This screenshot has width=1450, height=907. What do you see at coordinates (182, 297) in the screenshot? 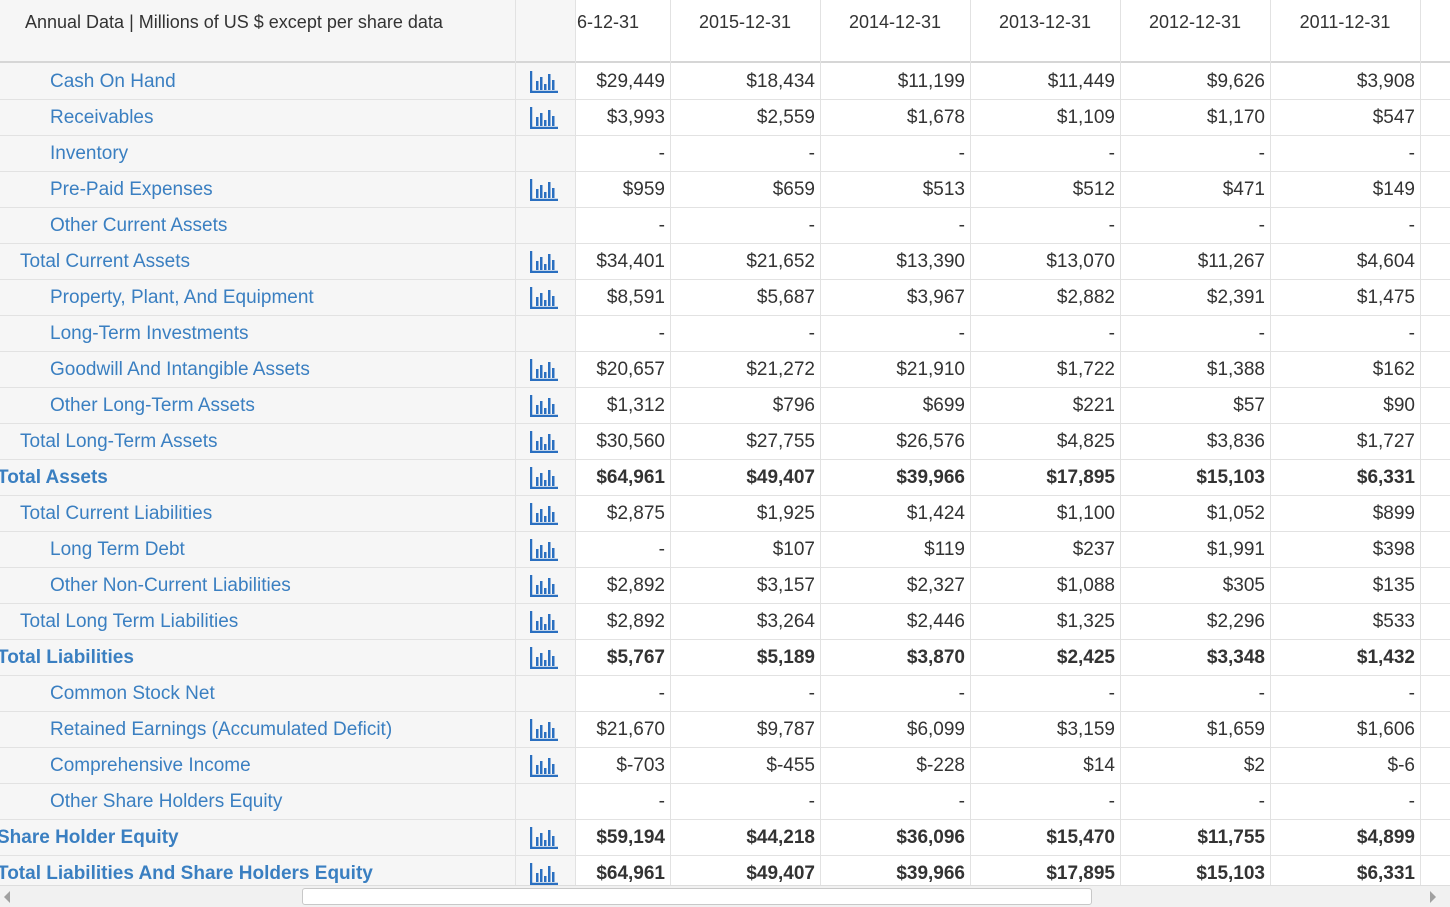
I see `row-label: Property, Plant, And Equipment` at bounding box center [182, 297].